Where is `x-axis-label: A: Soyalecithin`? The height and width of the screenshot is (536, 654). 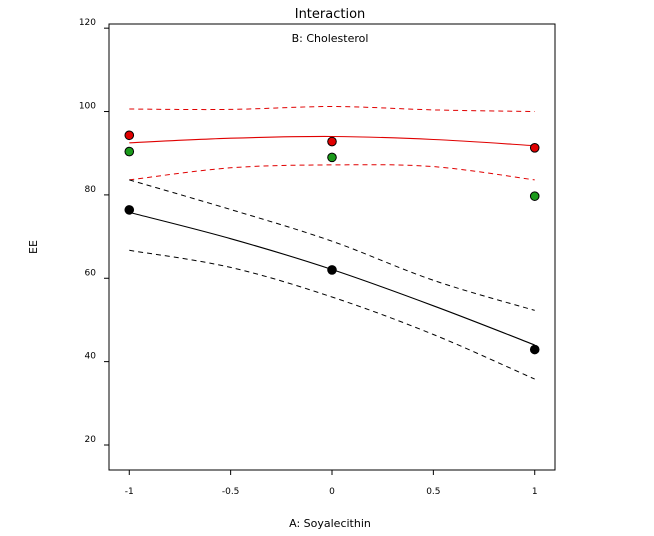 x-axis-label: A: Soyalecithin is located at coordinates (330, 523).